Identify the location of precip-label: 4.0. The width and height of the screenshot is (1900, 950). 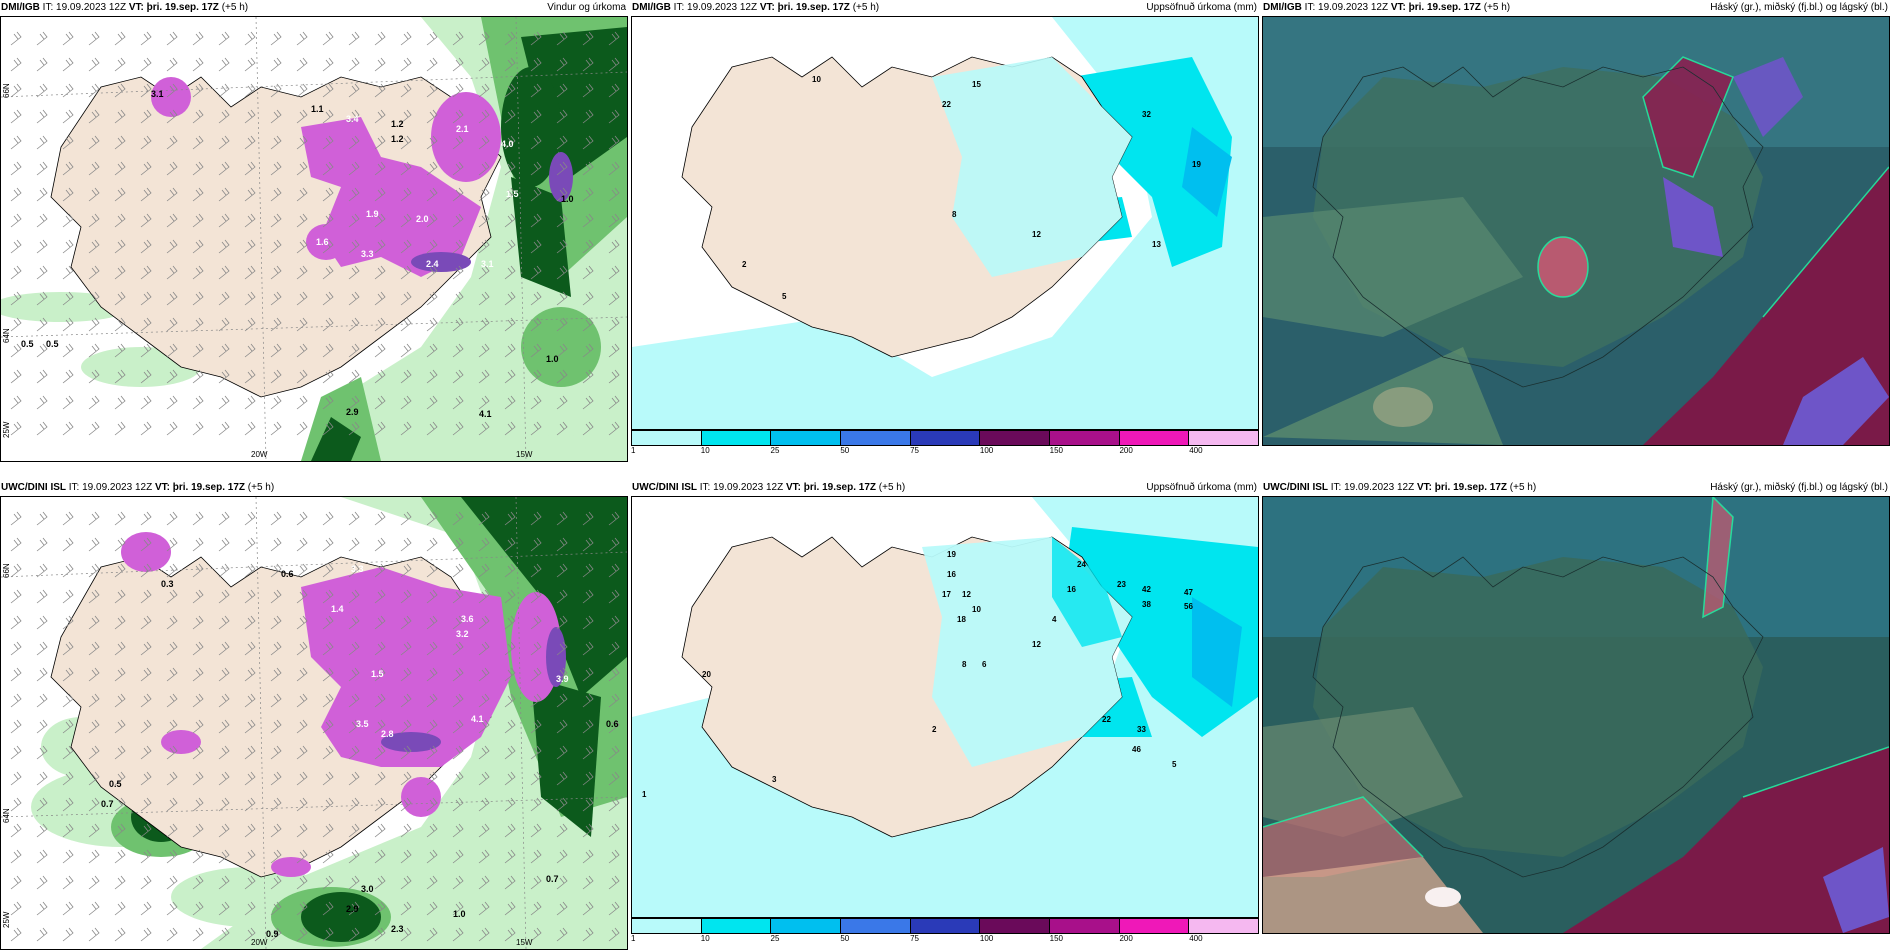
(507, 144).